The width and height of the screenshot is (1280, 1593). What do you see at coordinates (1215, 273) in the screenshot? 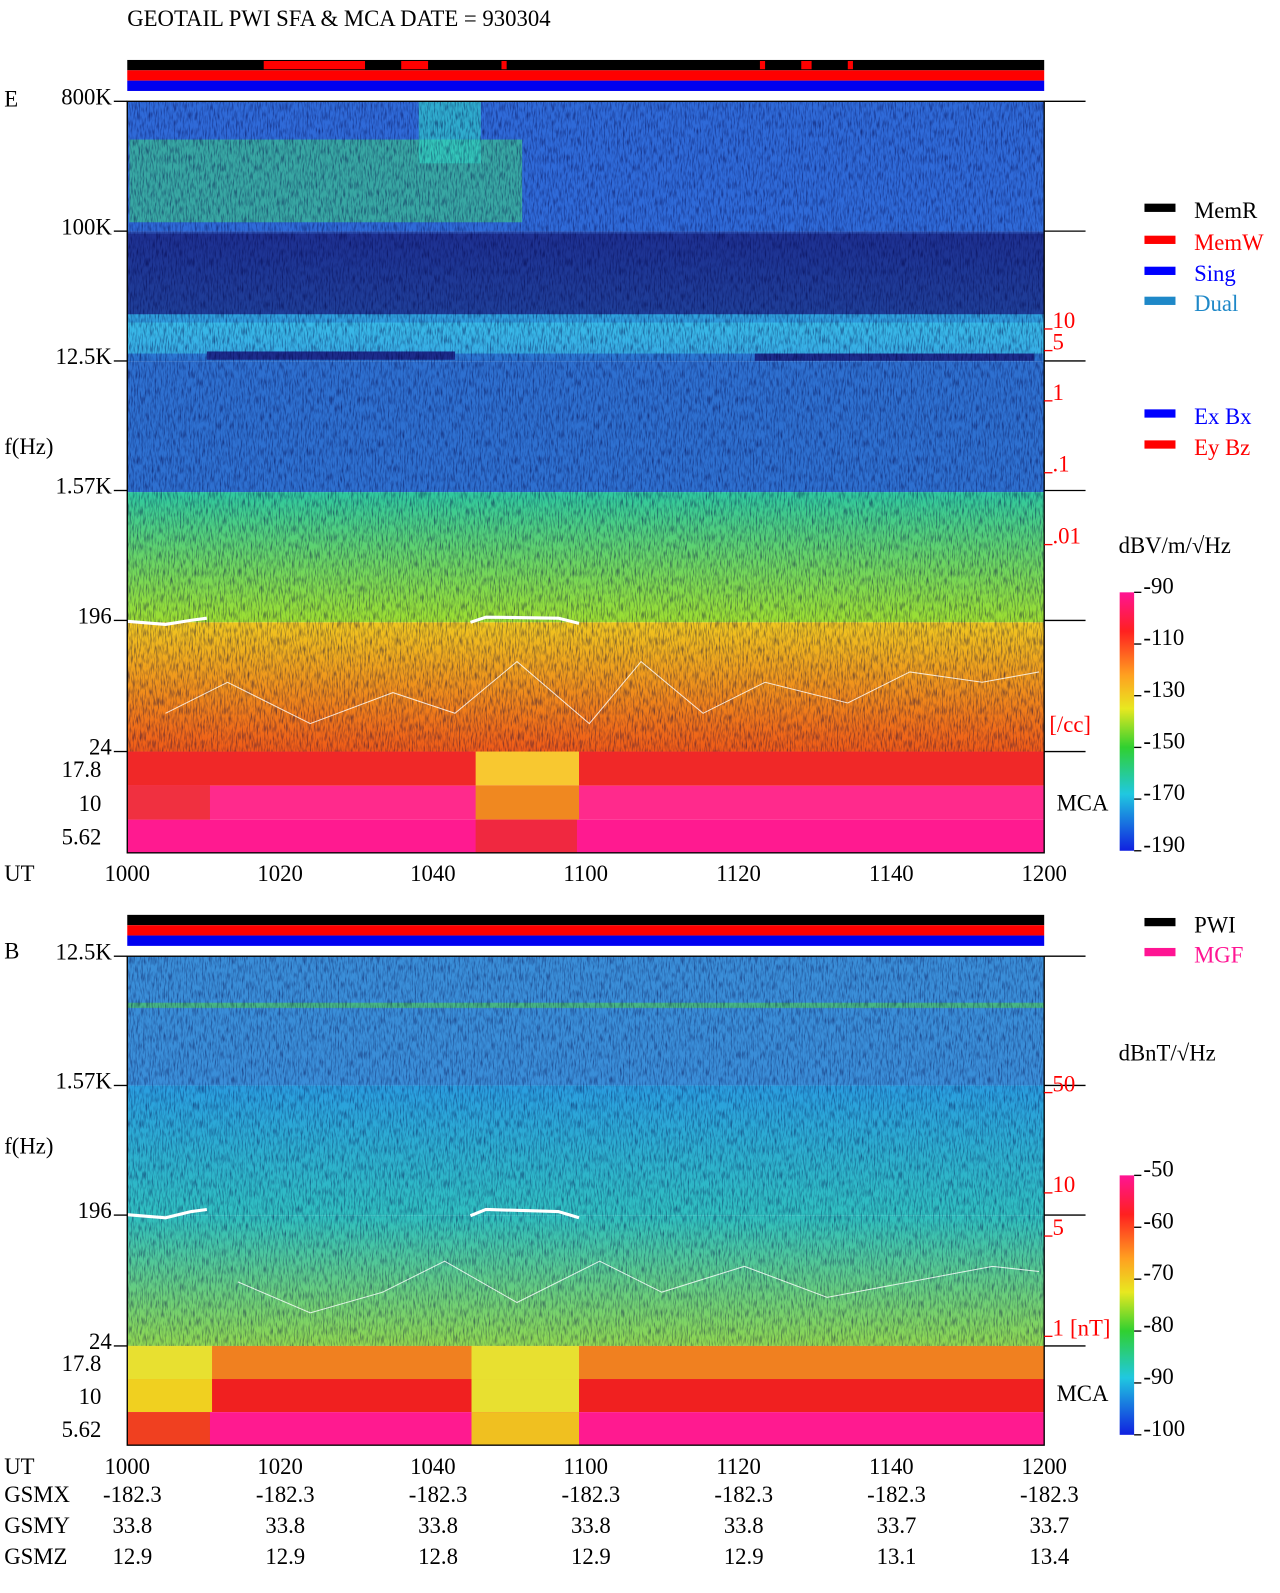
I see `legend-label: Sing` at bounding box center [1215, 273].